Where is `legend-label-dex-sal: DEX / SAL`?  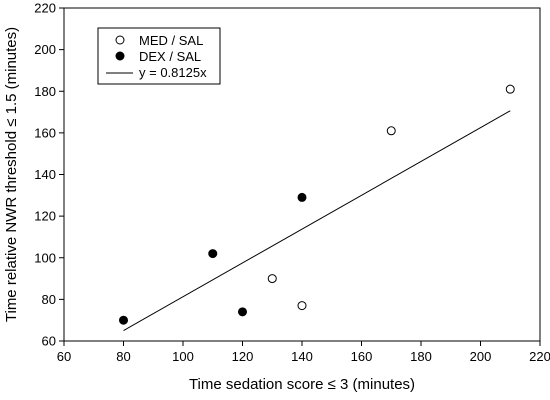 legend-label-dex-sal: DEX / SAL is located at coordinates (170, 56).